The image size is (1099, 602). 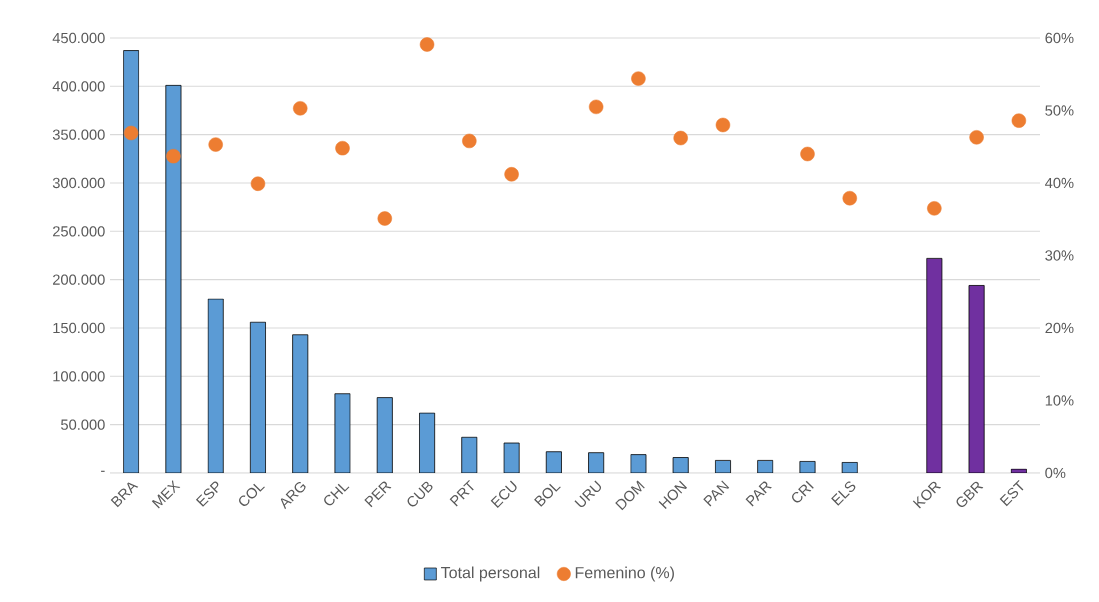 What do you see at coordinates (547, 495) in the screenshot?
I see `x-tick-label: BOL` at bounding box center [547, 495].